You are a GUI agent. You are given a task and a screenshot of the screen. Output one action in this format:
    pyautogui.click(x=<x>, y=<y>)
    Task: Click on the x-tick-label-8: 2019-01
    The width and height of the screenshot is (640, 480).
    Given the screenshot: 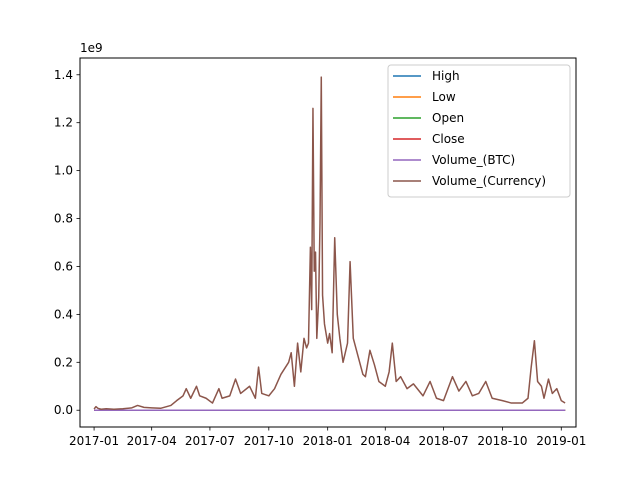 What is the action you would take?
    pyautogui.click(x=561, y=441)
    